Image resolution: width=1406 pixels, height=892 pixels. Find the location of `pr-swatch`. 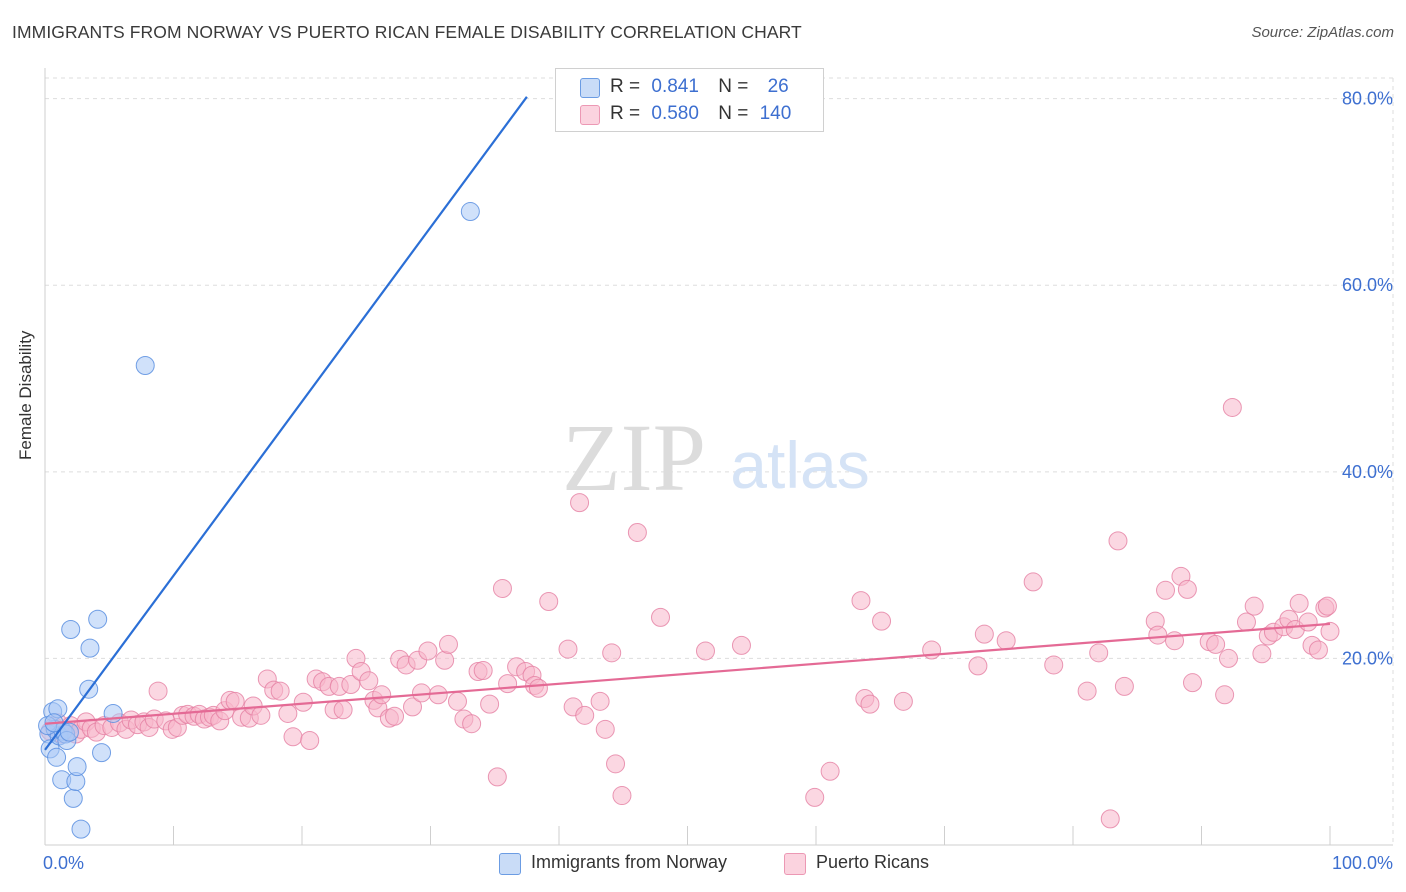

pr-swatch is located at coordinates (590, 115).